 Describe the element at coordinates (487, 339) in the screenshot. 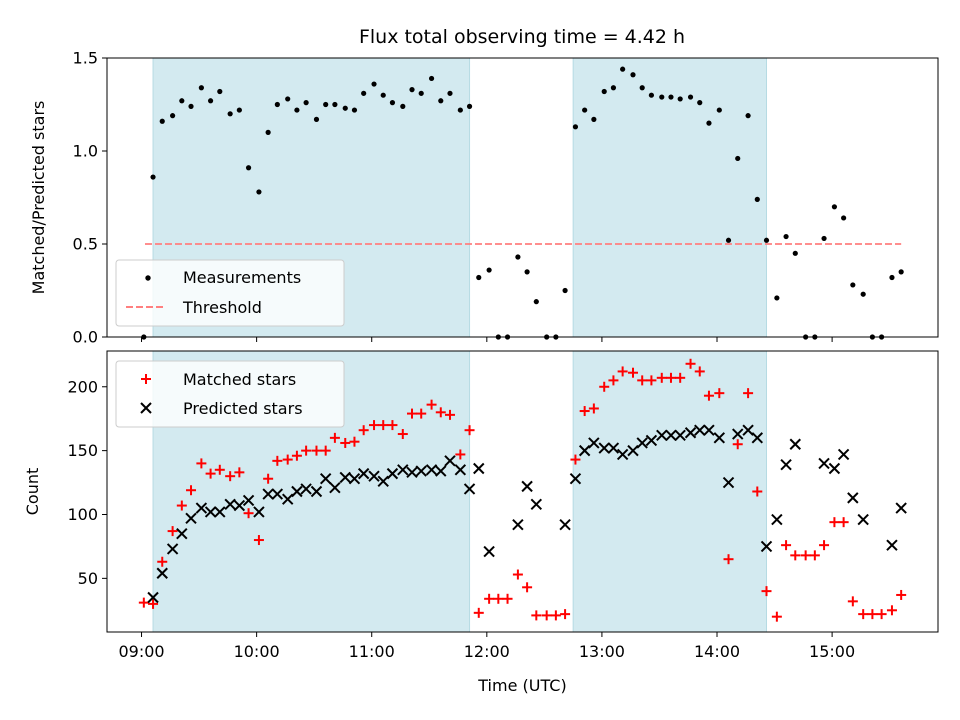

I see `ratio-x-ticks` at that location.